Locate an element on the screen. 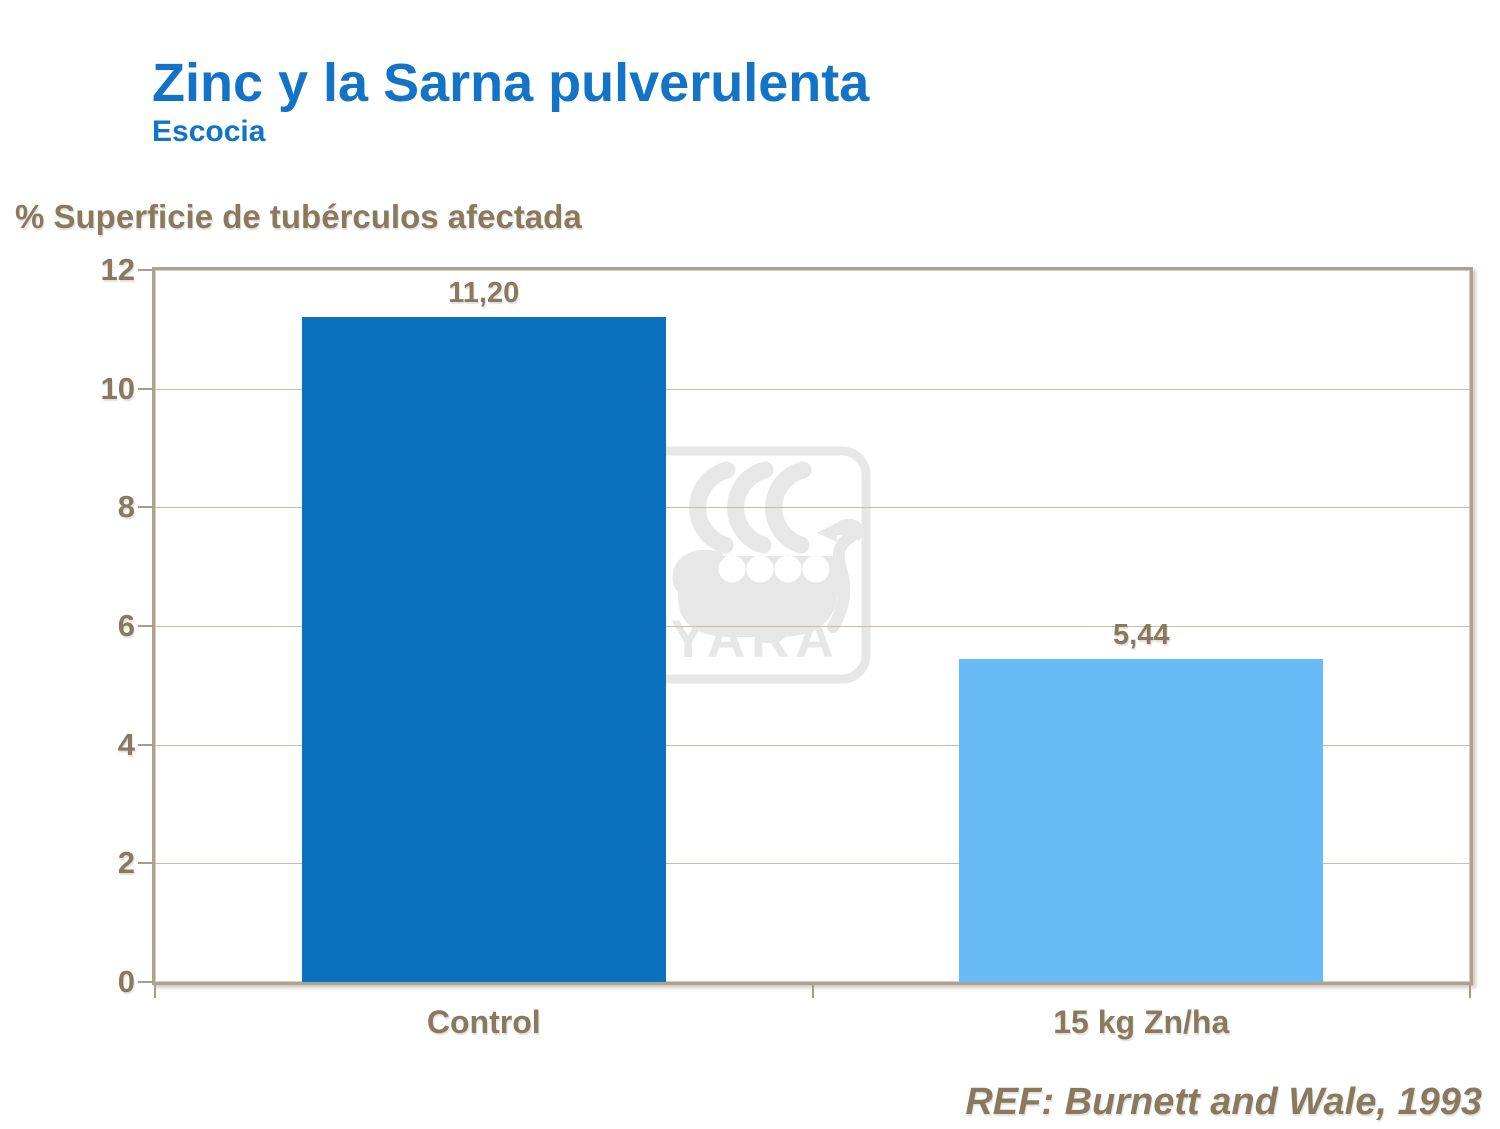 The height and width of the screenshot is (1129, 1500). y-axis-title: % Superficie de tubérculos afectada is located at coordinates (298, 216).